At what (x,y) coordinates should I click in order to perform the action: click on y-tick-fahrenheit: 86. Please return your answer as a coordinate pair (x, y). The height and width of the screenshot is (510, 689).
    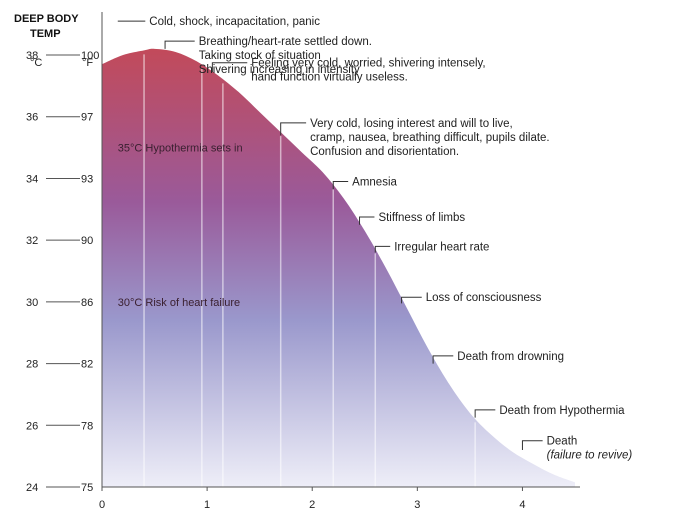
    Looking at the image, I should click on (87, 303).